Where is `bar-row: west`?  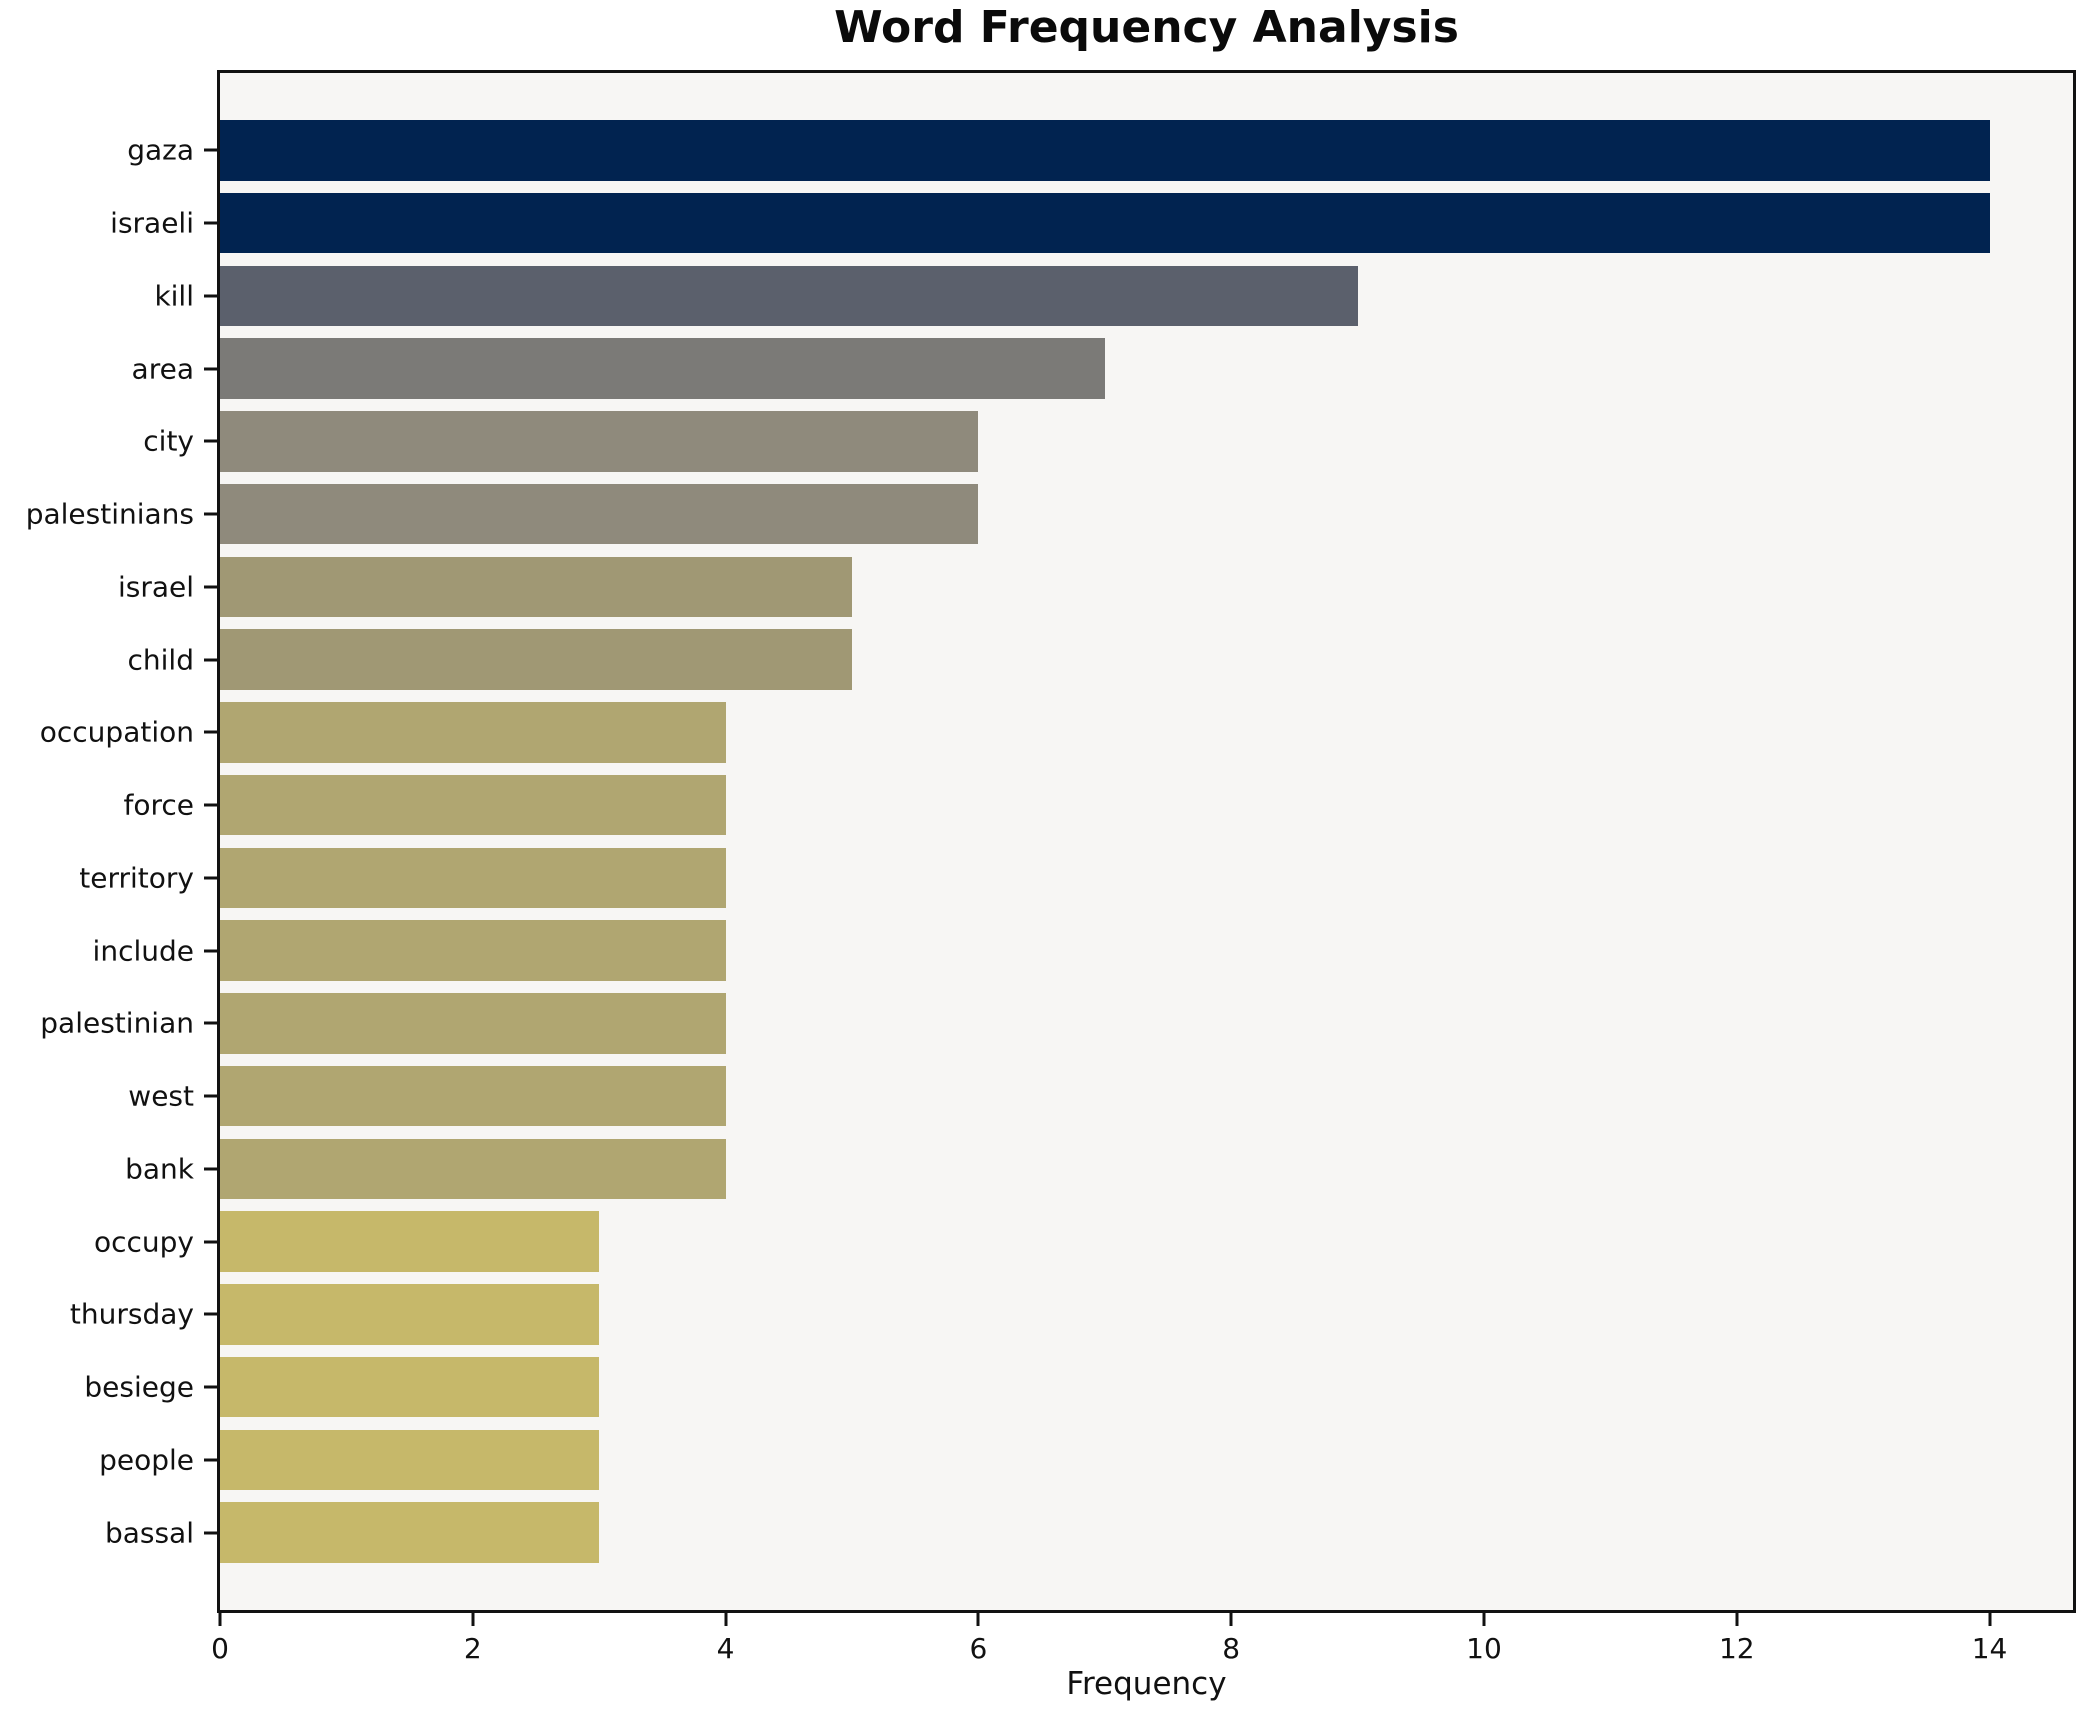
bar-row: west is located at coordinates (1100, 1096).